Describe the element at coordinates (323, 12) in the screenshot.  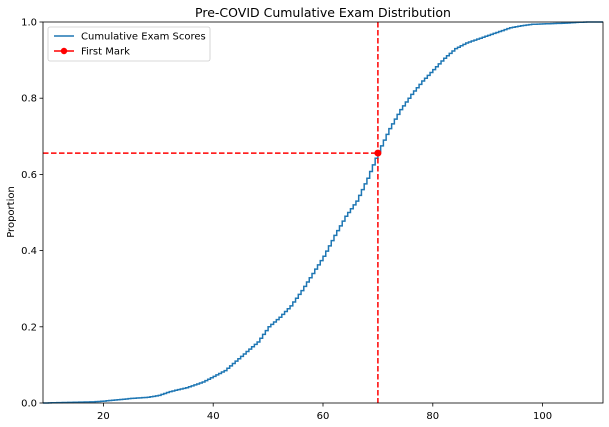
I see `chart-title: Pre-COVID Cumulative Exam Distribution` at that location.